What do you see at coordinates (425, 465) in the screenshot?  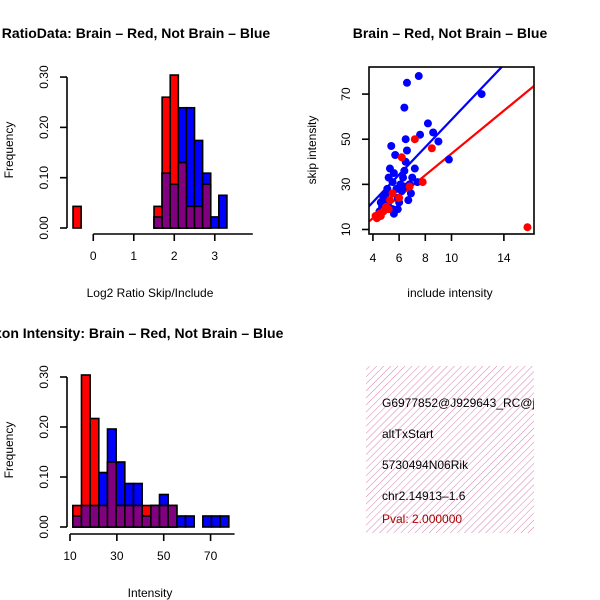 I see `info-gene-name: 5730494N06Rik` at bounding box center [425, 465].